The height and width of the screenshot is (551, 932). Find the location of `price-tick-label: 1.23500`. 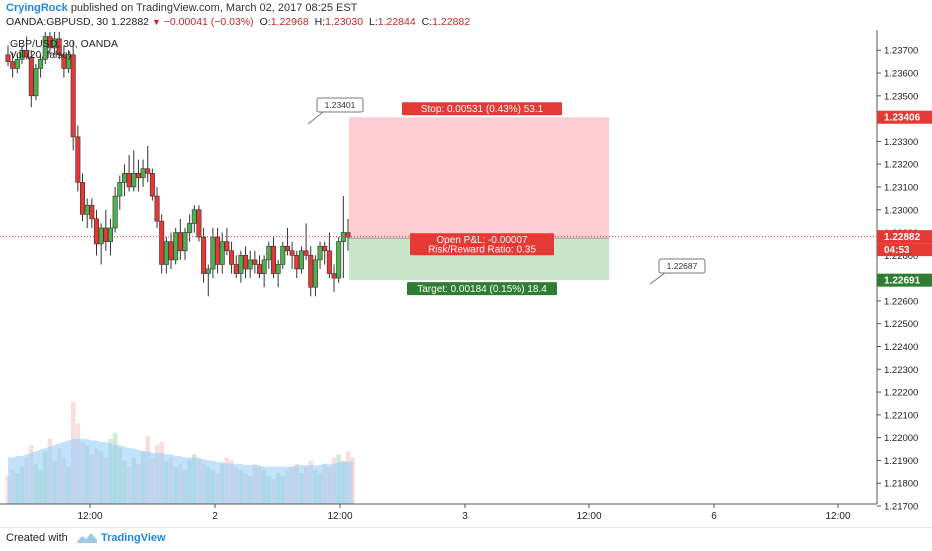

price-tick-label: 1.23500 is located at coordinates (901, 96).